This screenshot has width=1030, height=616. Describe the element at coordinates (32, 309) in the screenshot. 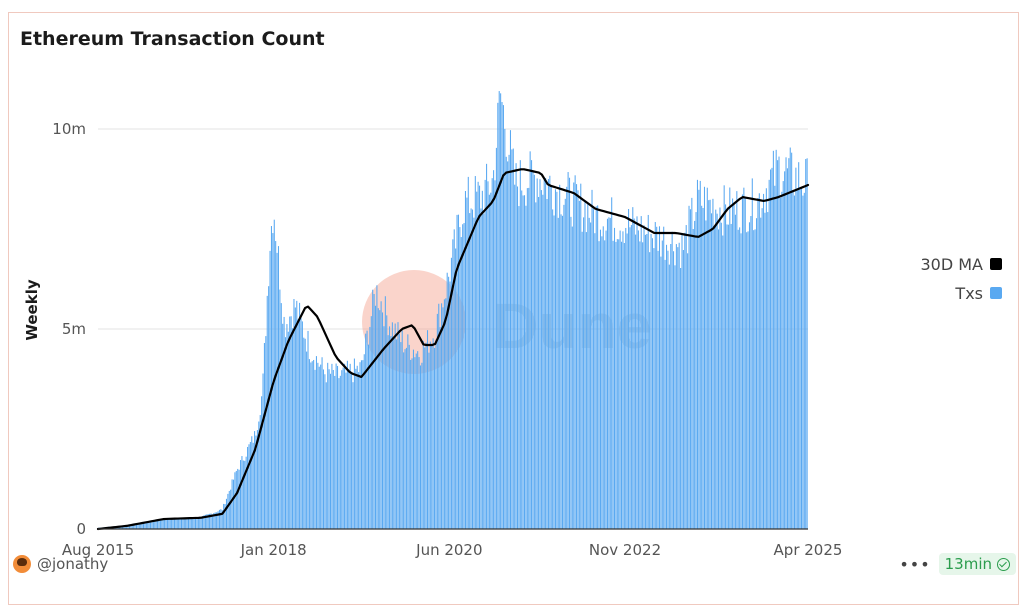

I see `y-axis-label: Weekly` at that location.